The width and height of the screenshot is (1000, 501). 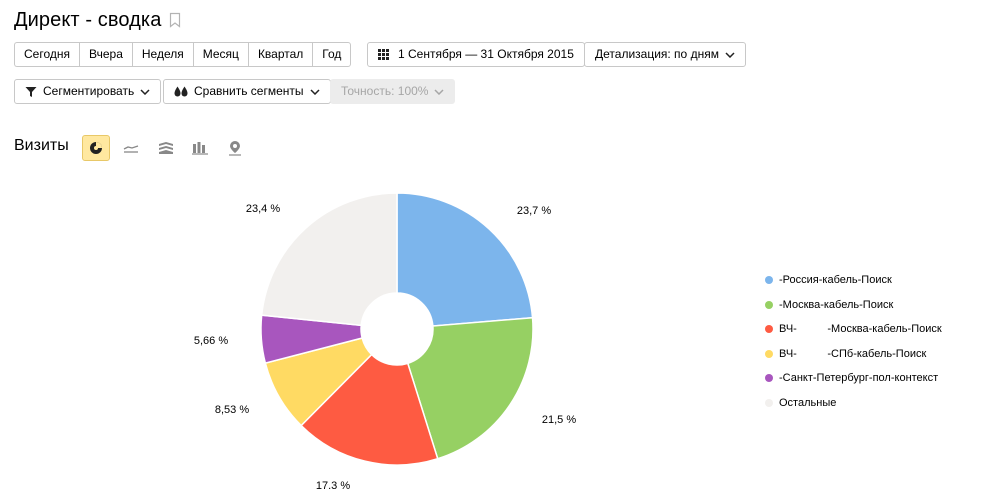 I want to click on view-bar-button, so click(x=200, y=148).